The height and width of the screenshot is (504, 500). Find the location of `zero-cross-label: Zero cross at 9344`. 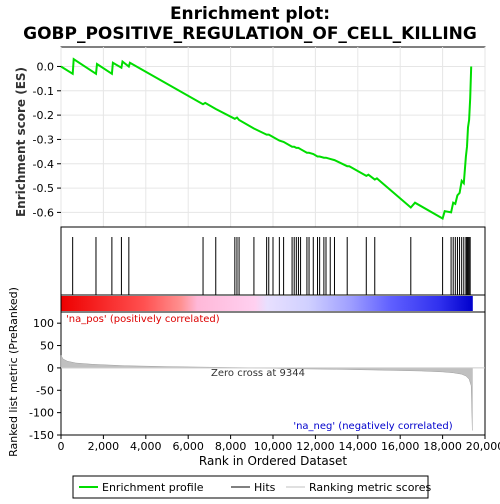

zero-cross-label: Zero cross at 9344 is located at coordinates (258, 373).